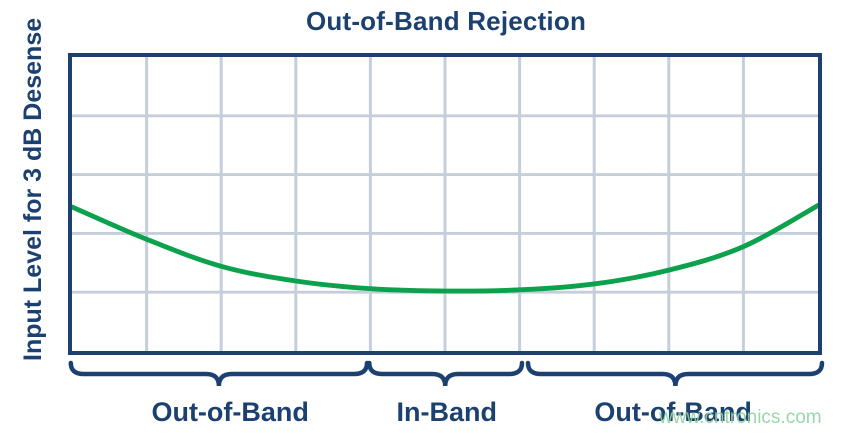 Image resolution: width=844 pixels, height=434 pixels. Describe the element at coordinates (33, 189) in the screenshot. I see `y-axis-label: Input Level for 3 dB Desense` at that location.